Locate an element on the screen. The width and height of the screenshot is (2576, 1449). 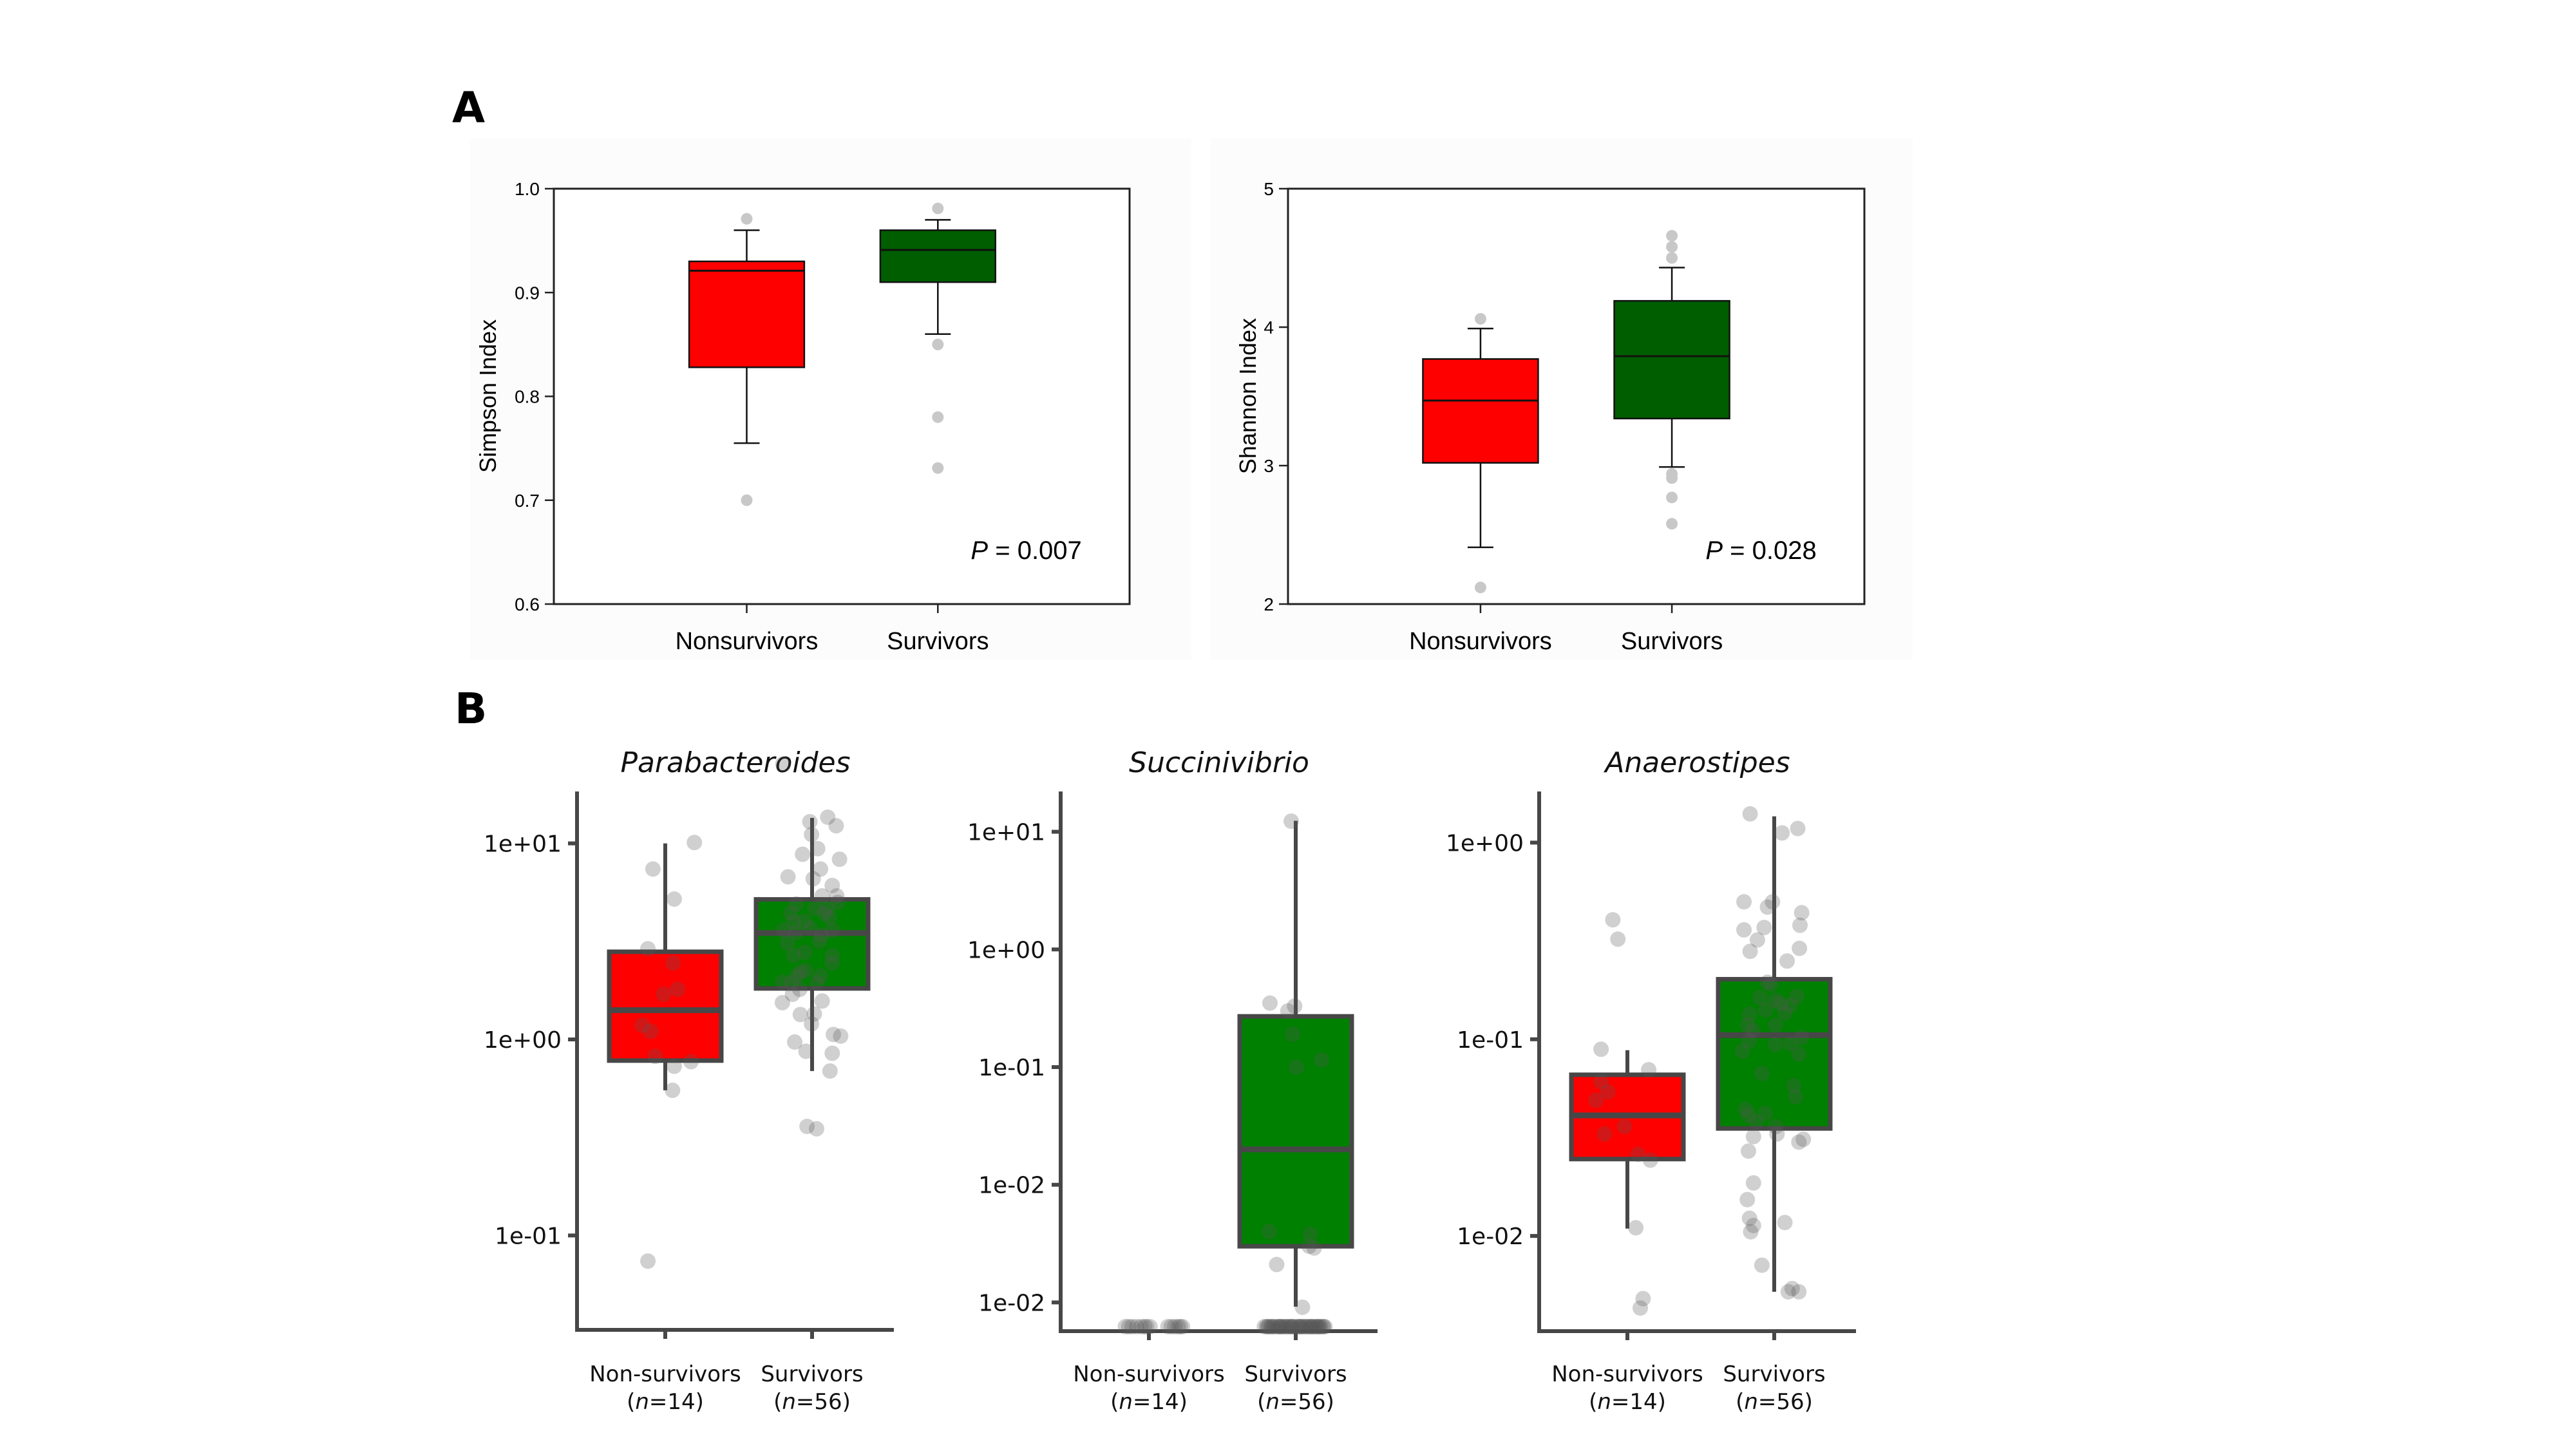
y-tick-label: 0.8 is located at coordinates (527, 397).